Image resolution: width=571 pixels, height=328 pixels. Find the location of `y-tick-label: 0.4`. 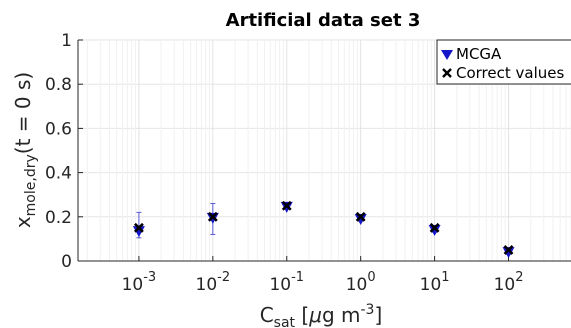

y-tick-label: 0.4 is located at coordinates (58, 174).